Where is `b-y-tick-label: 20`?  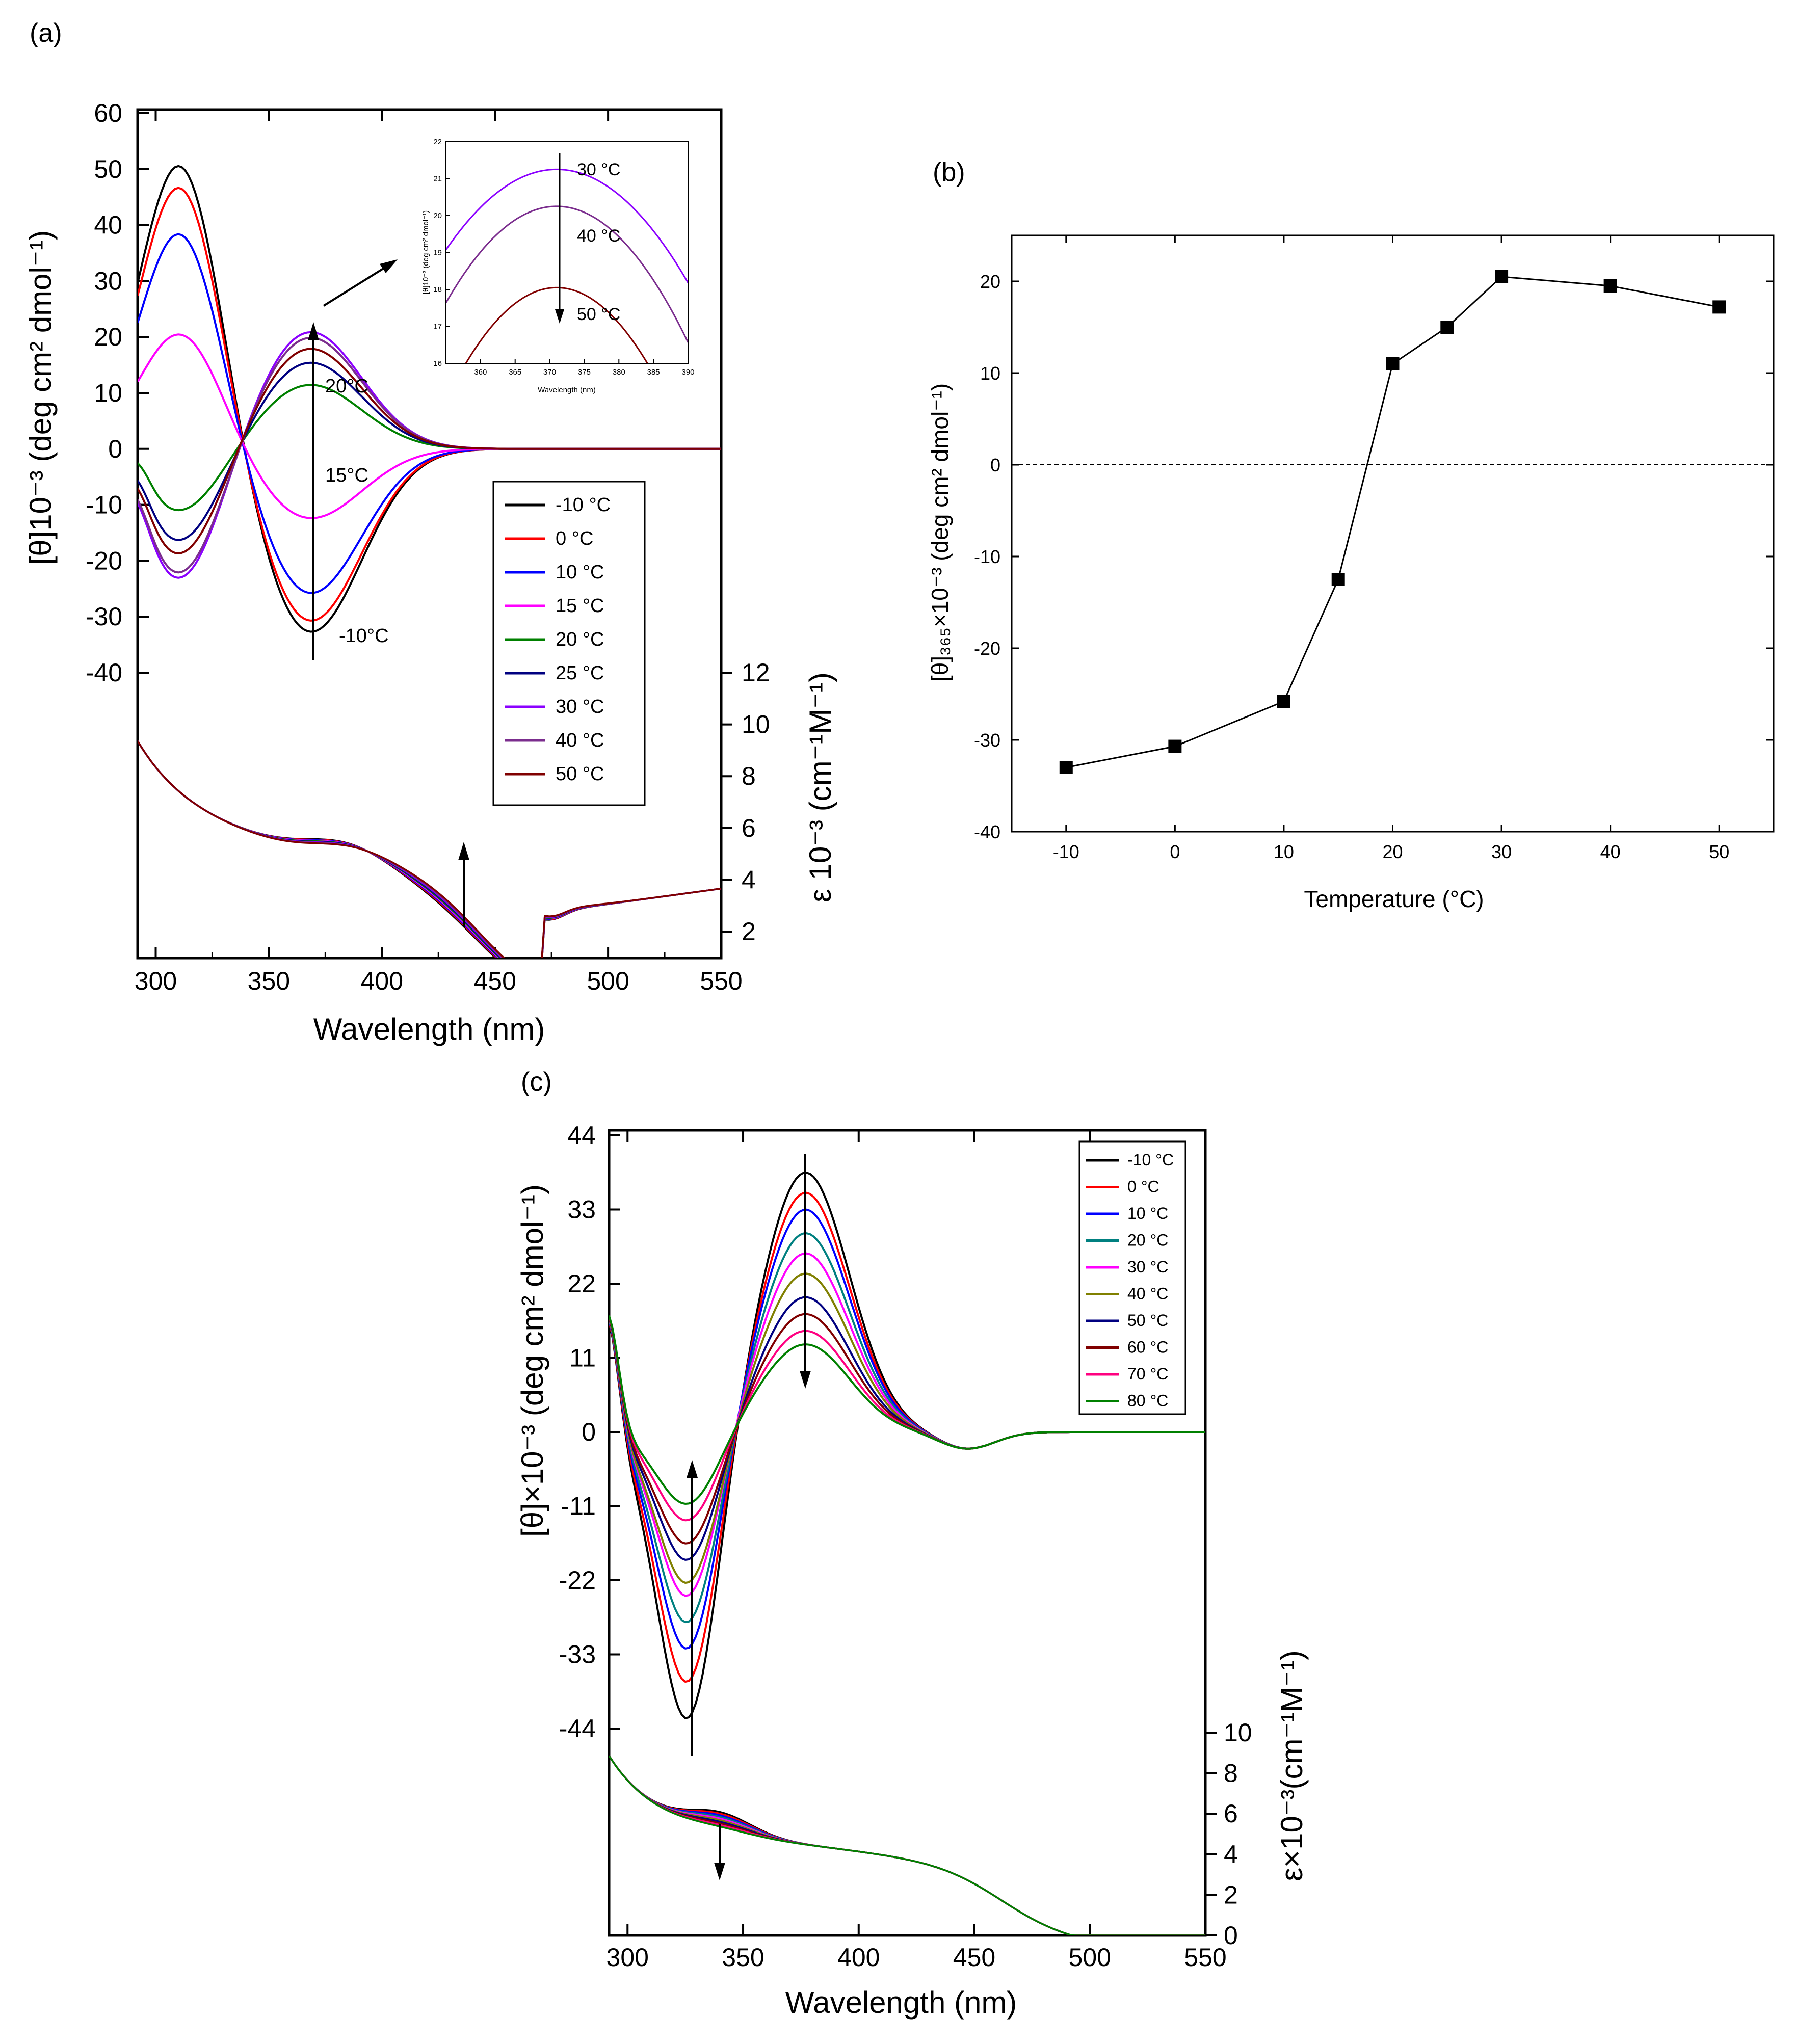 b-y-tick-label: 20 is located at coordinates (990, 282).